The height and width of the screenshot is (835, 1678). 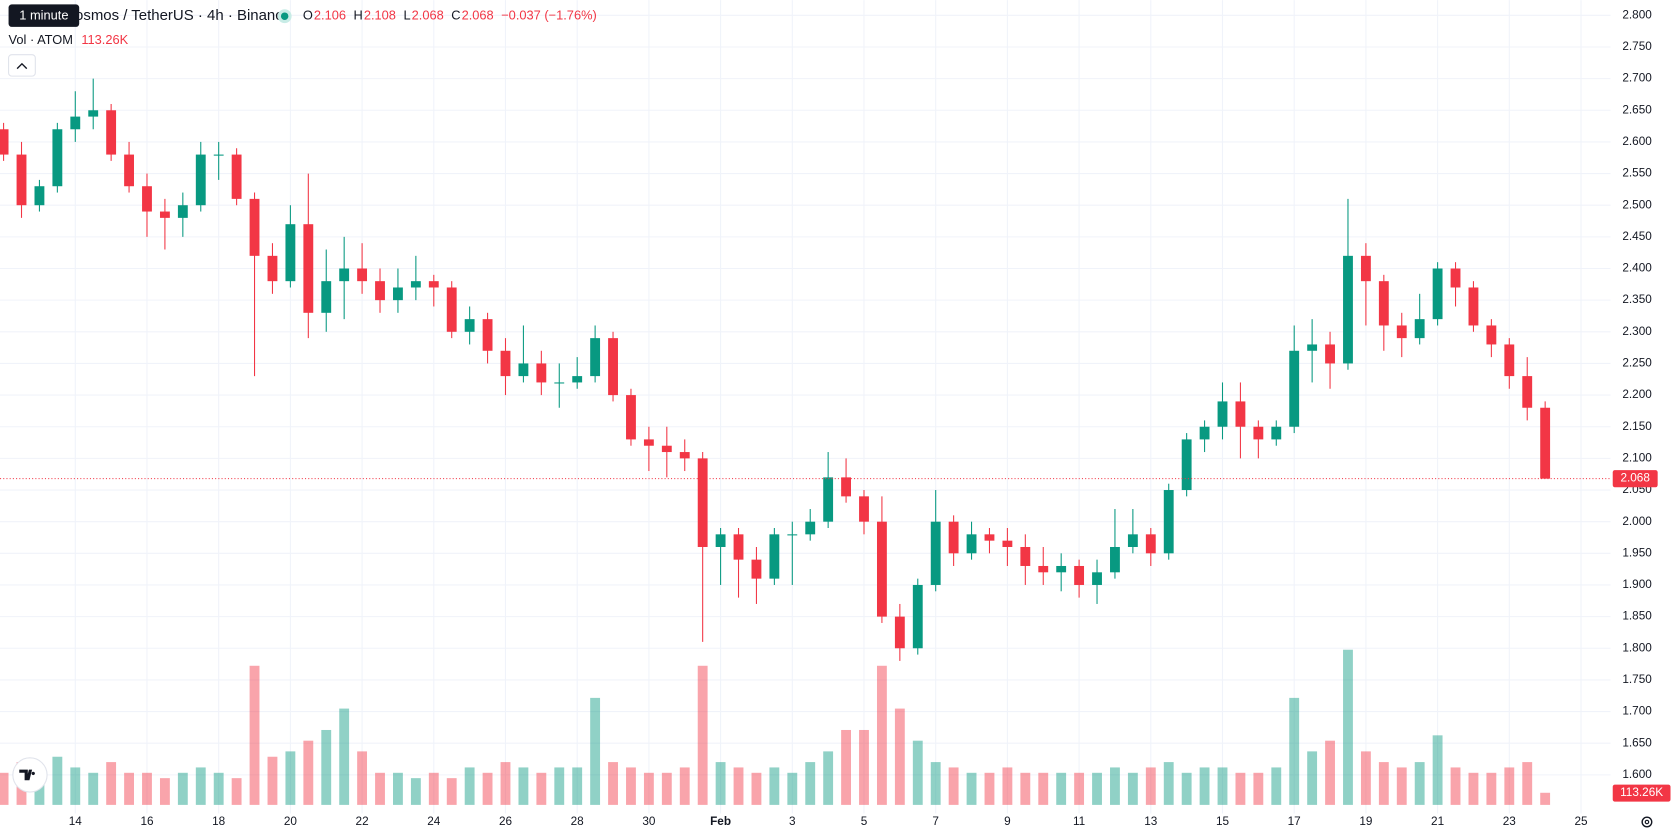 I want to click on x-tick-label: 14, so click(x=76, y=821).